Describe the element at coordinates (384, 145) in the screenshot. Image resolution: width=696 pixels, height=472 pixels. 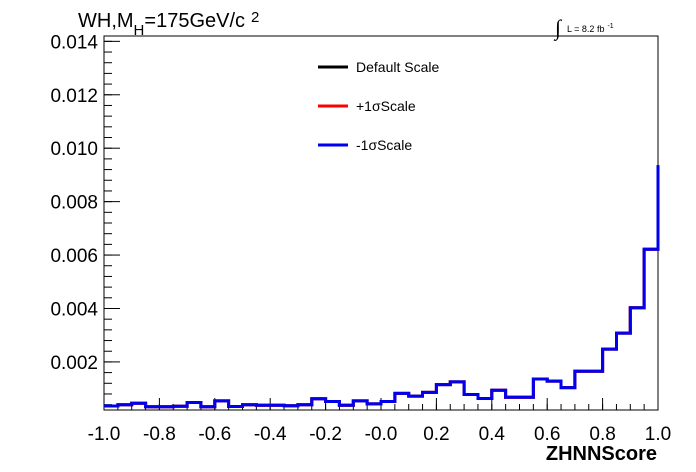
I see `legend-label-2: -1σScale` at that location.